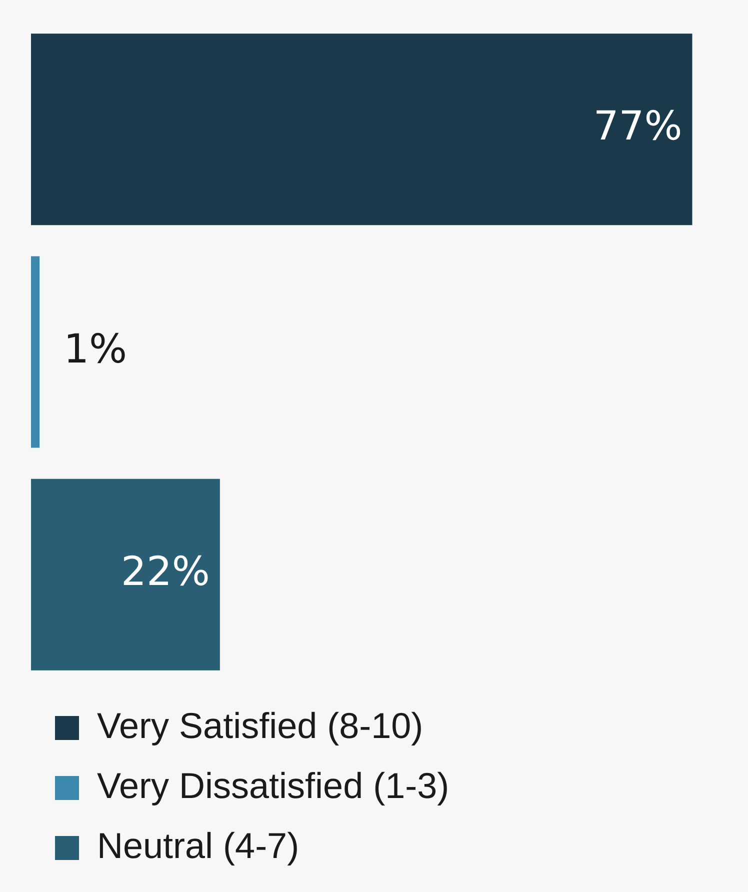 Image resolution: width=748 pixels, height=892 pixels. I want to click on data-label: 22%, so click(165, 572).